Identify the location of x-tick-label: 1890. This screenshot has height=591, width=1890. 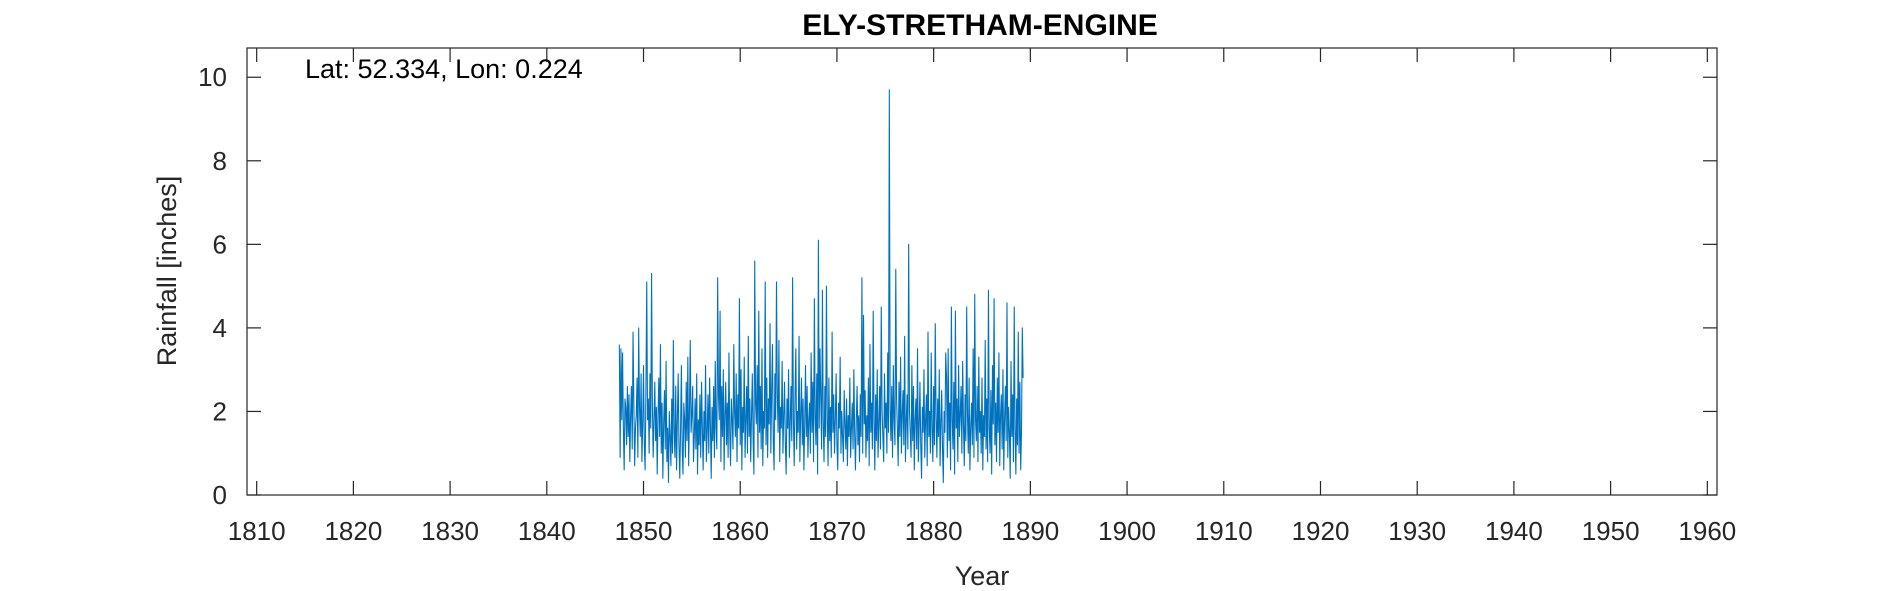
(1030, 531).